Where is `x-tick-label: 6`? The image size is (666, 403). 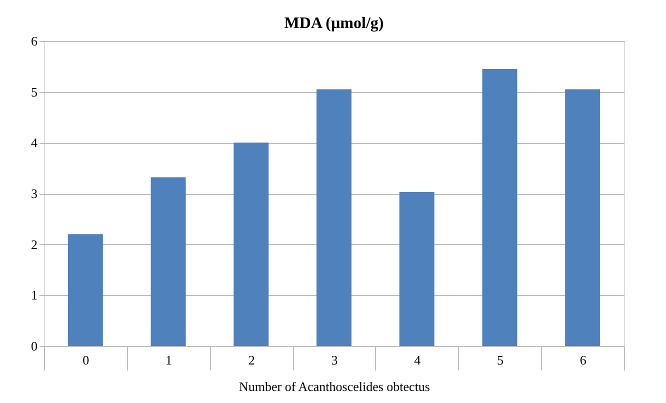 x-tick-label: 6 is located at coordinates (583, 360).